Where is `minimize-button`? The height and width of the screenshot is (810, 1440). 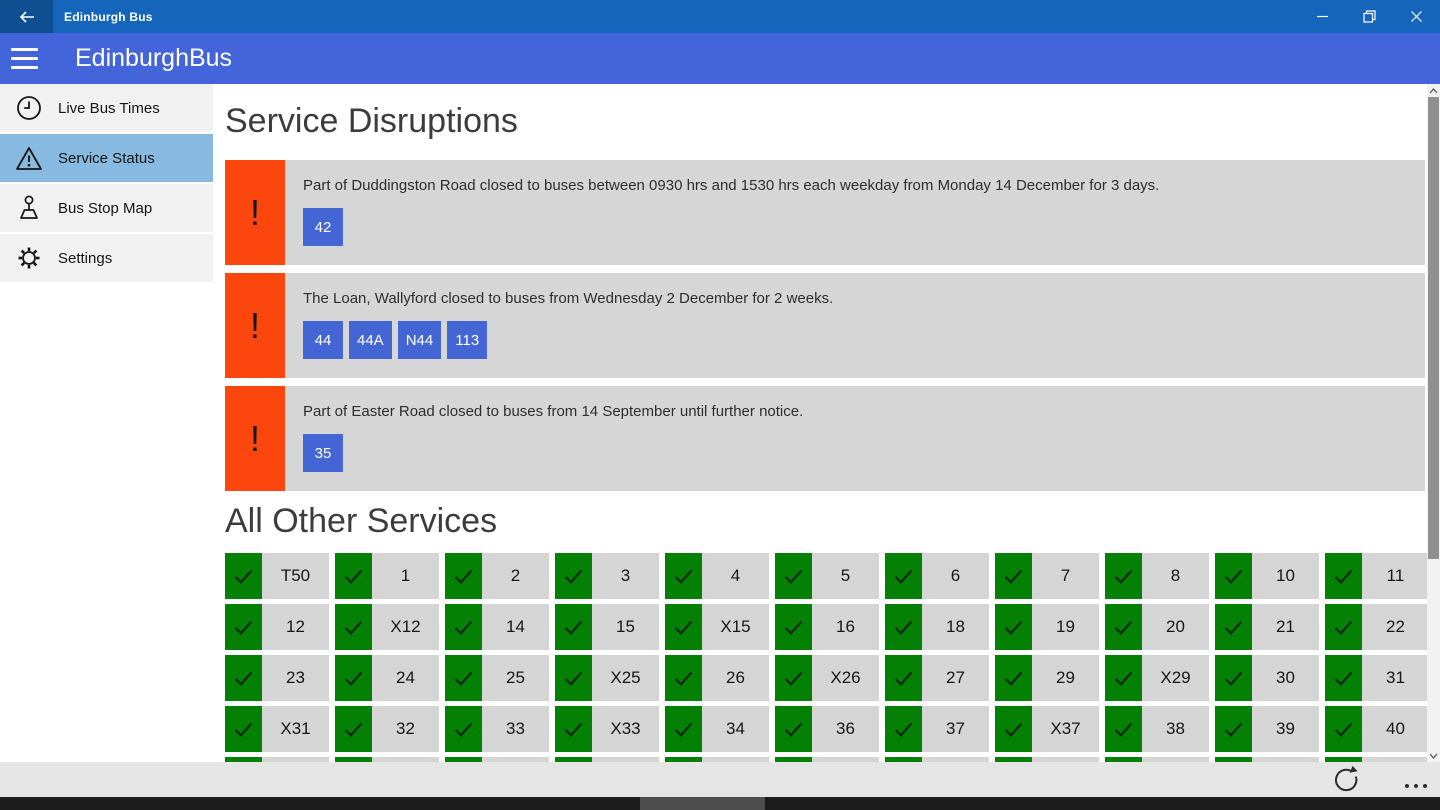
minimize-button is located at coordinates (1322, 16).